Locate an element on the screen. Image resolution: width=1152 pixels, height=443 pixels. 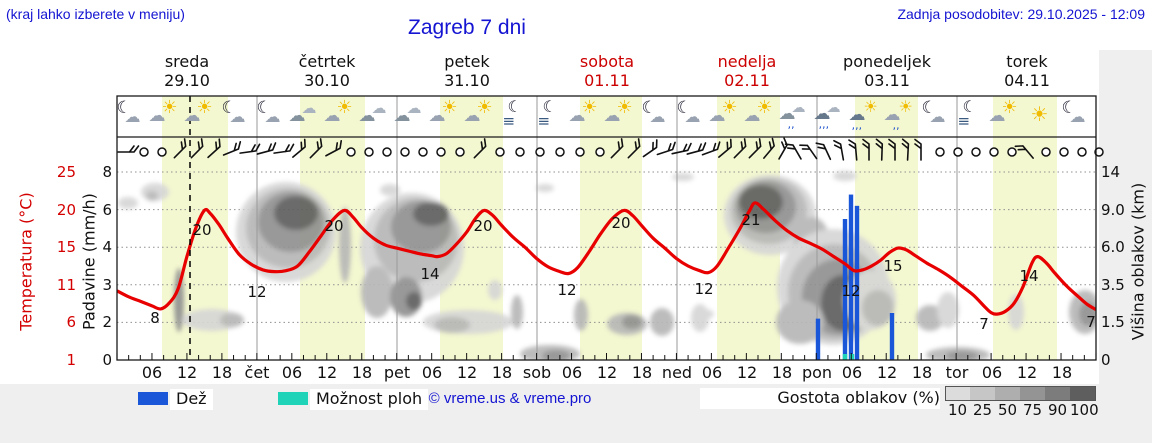
temp-axis-title: Temperatura (°C) is located at coordinates (26, 261).